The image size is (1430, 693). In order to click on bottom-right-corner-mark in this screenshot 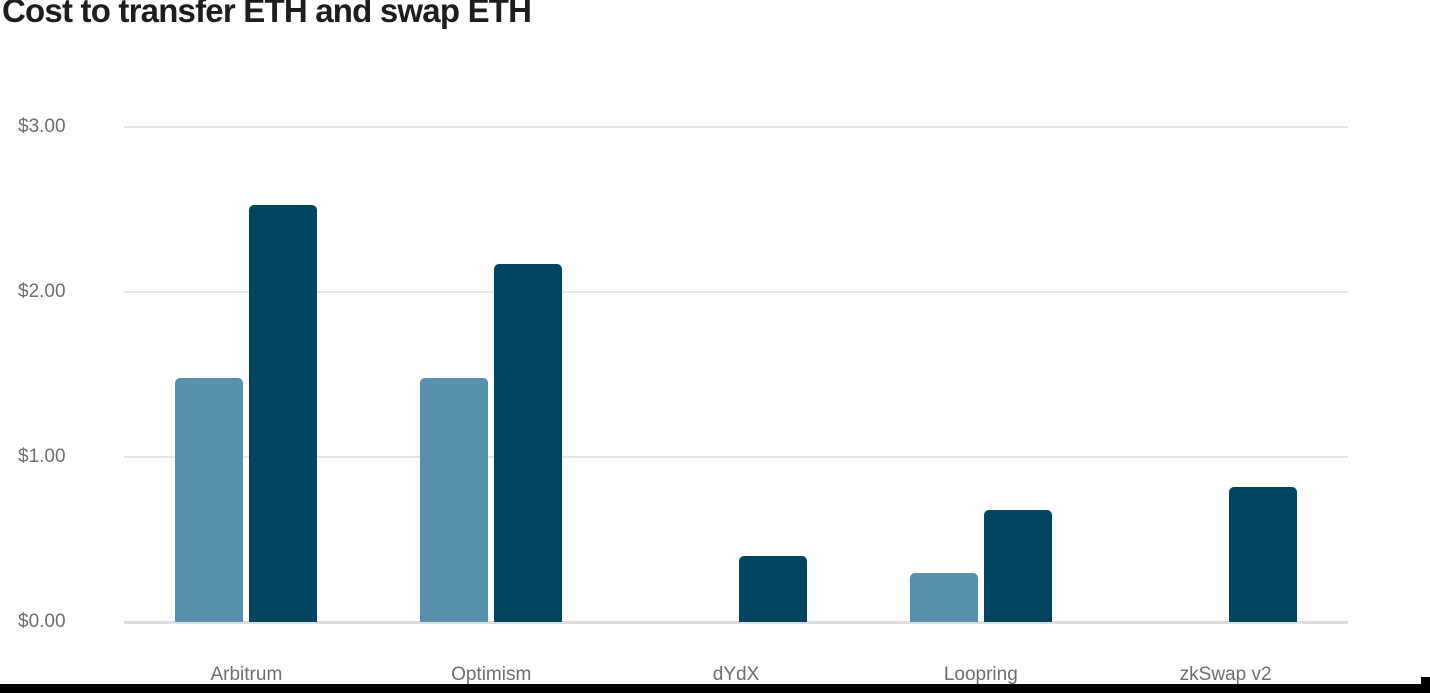, I will do `click(1425, 685)`.